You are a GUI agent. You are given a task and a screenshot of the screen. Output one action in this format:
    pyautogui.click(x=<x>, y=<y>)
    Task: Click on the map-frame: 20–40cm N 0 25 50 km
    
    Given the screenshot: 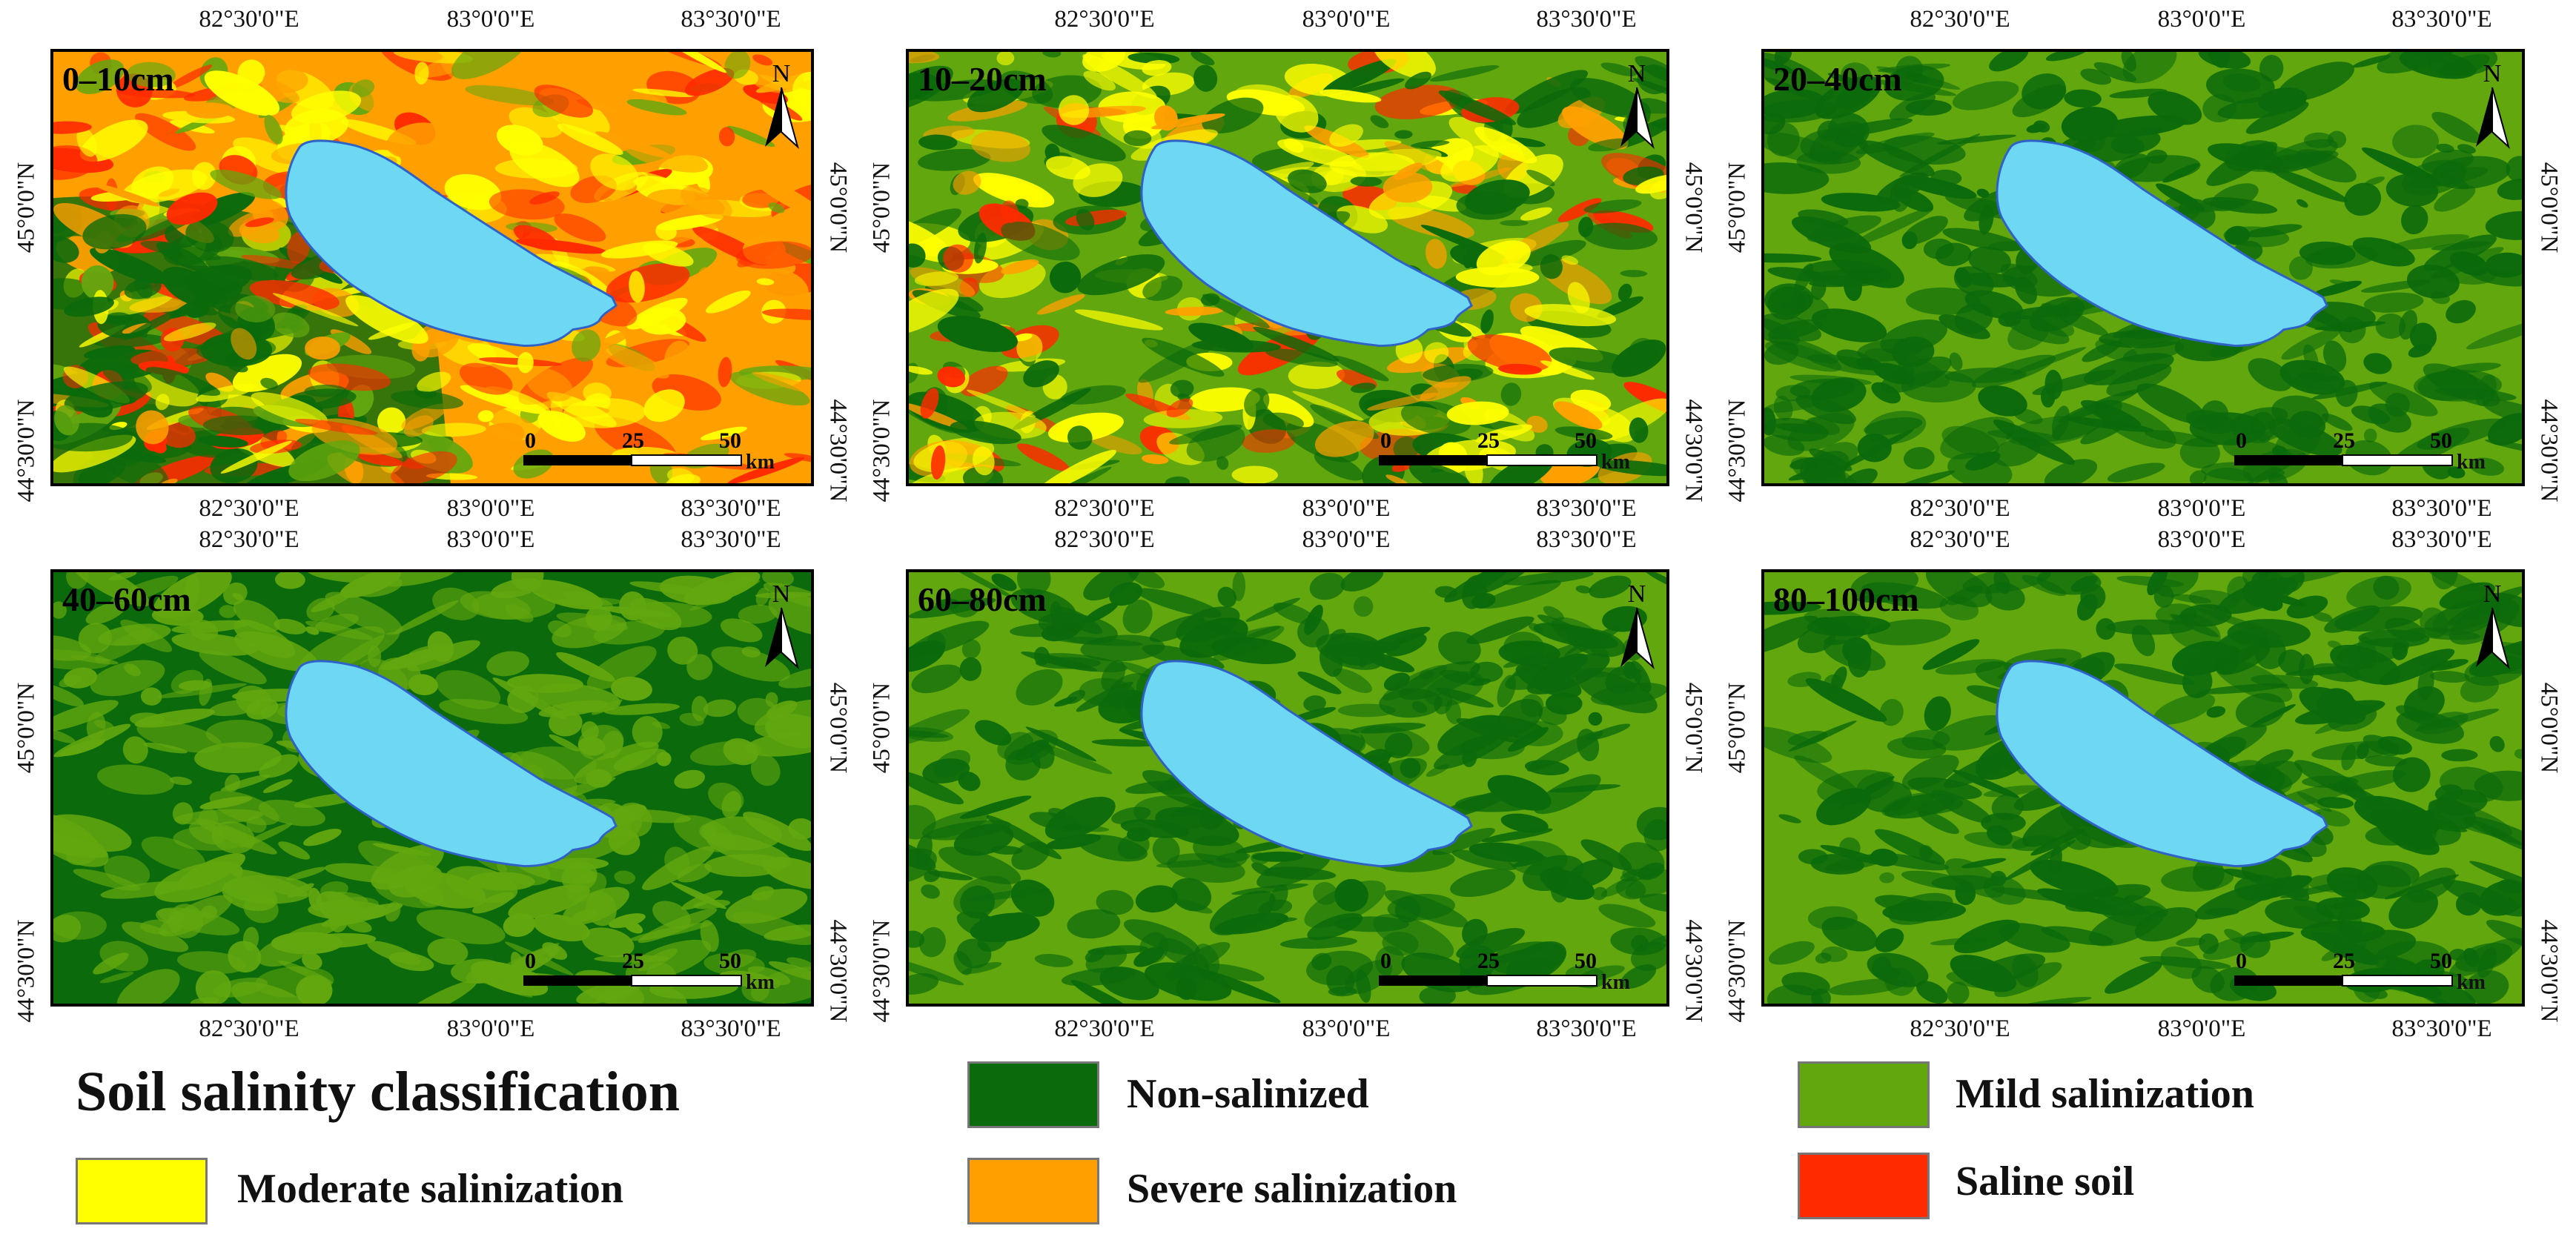 What is the action you would take?
    pyautogui.click(x=2143, y=268)
    